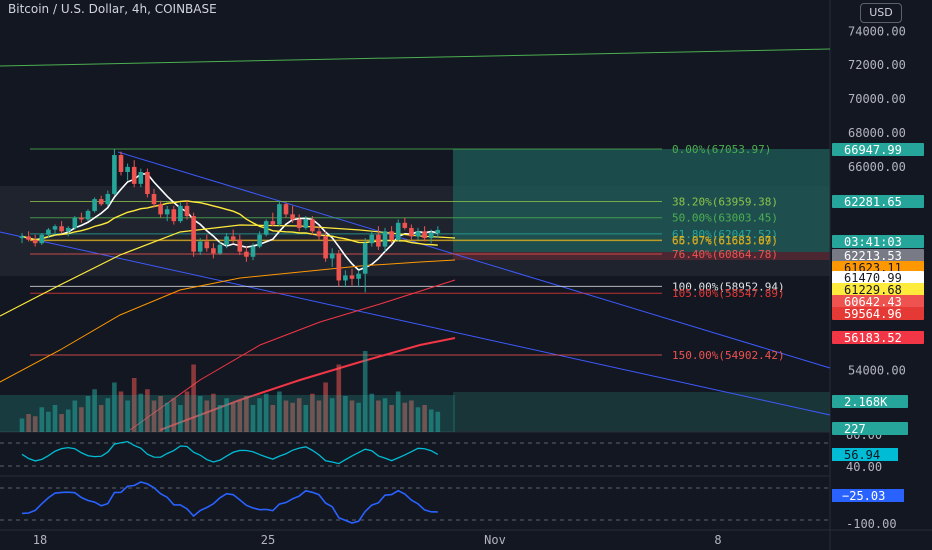 This screenshot has height=550, width=932. Describe the element at coordinates (863, 496) in the screenshot. I see `osc2-value-label: −25.03` at that location.